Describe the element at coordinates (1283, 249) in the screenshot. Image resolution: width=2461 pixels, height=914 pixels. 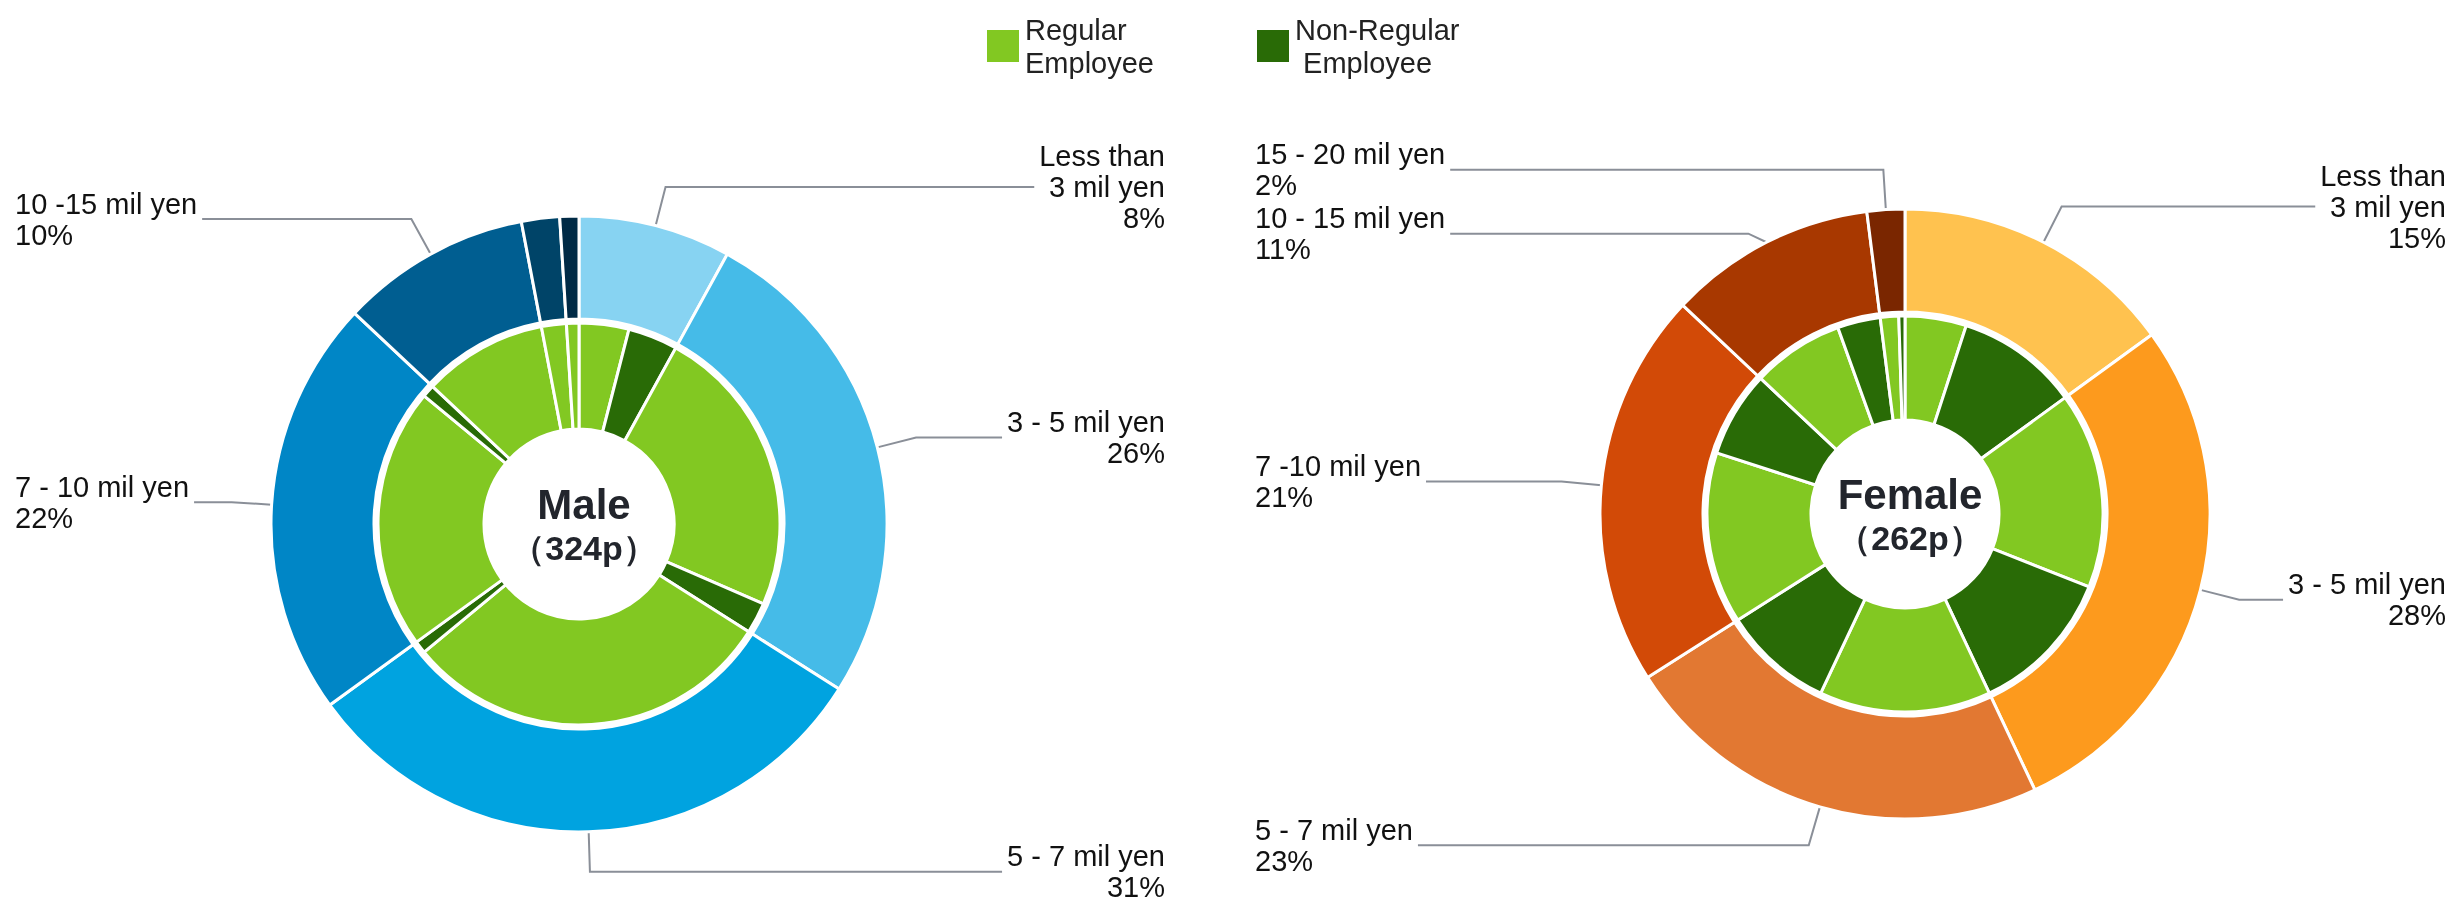
I see `data-label: 11%` at that location.